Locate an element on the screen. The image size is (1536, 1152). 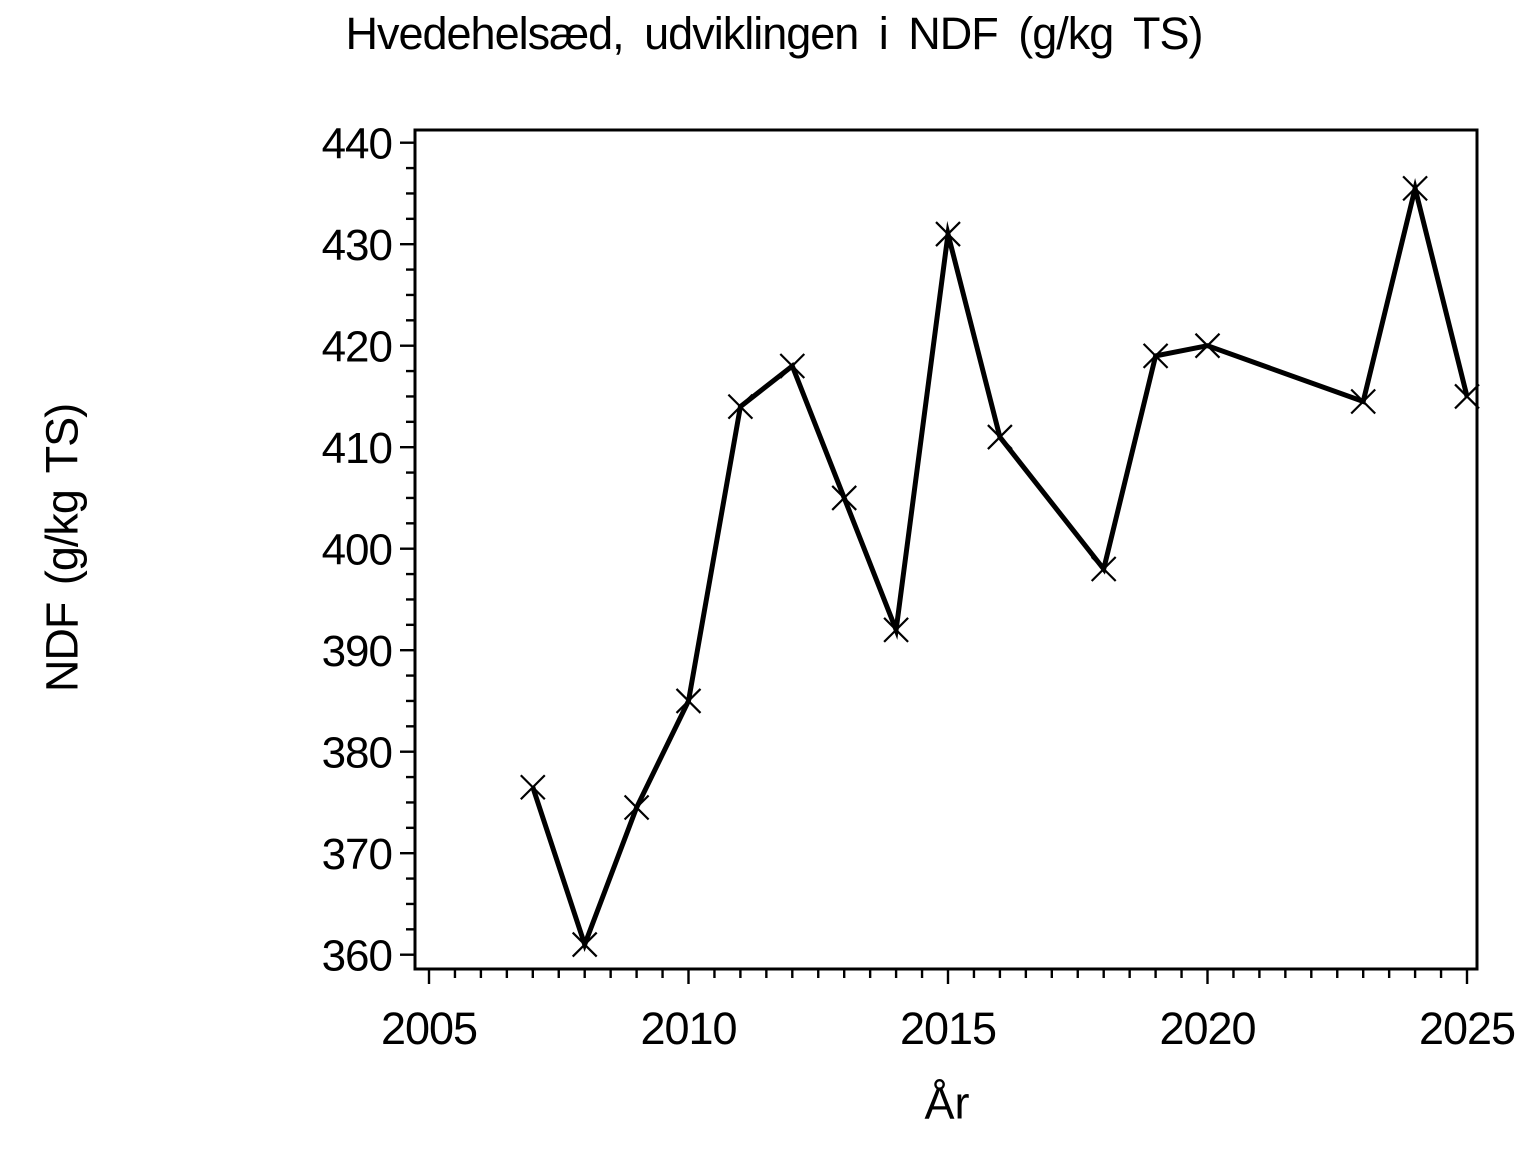
y-tick-label: 410 is located at coordinates (357, 448).